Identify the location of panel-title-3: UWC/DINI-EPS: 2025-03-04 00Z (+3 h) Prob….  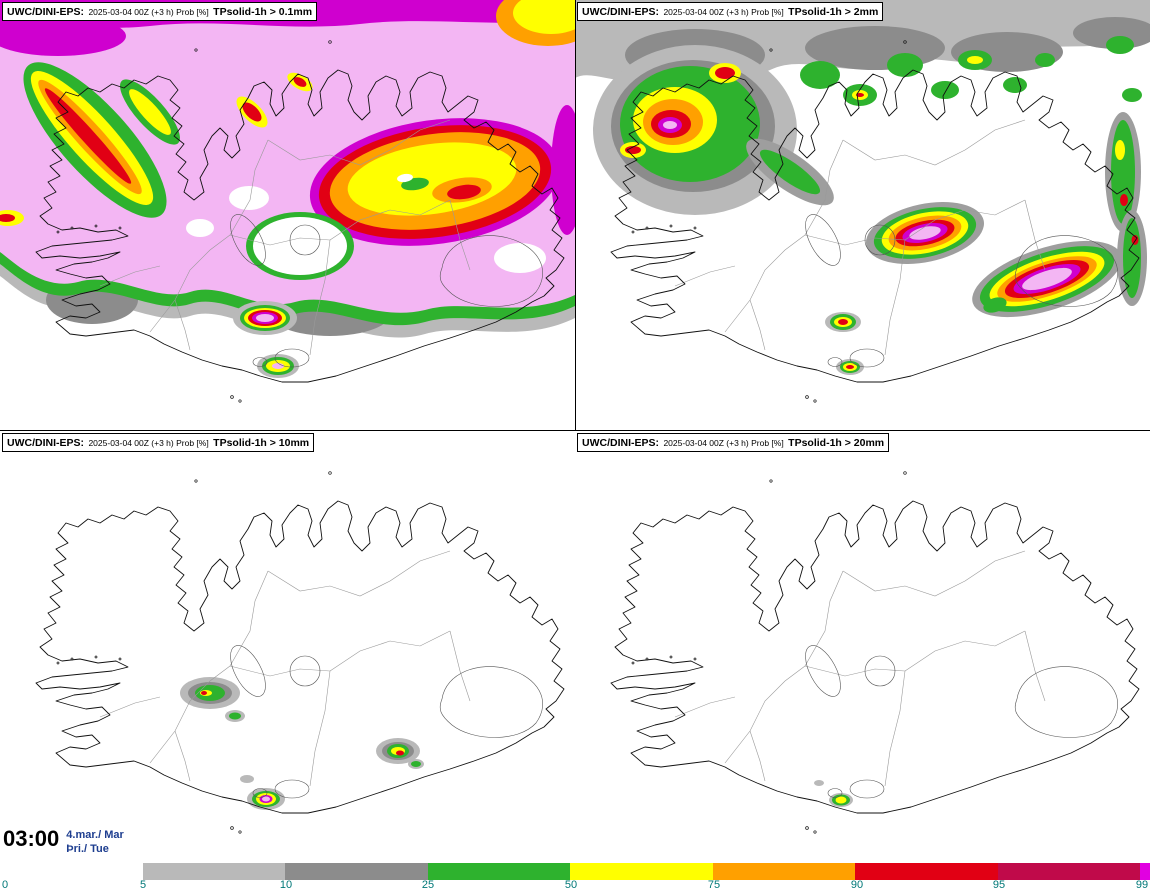
(158, 442).